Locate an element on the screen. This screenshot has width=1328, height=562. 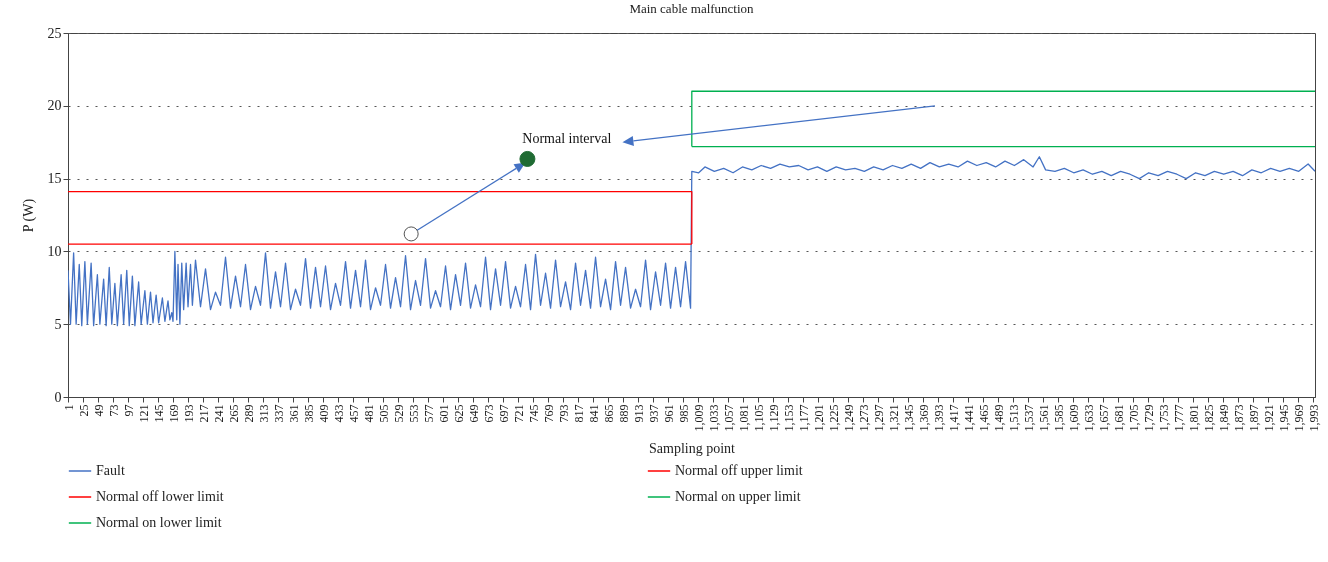
x-tick-label: 1,561 is located at coordinates (1043, 418).